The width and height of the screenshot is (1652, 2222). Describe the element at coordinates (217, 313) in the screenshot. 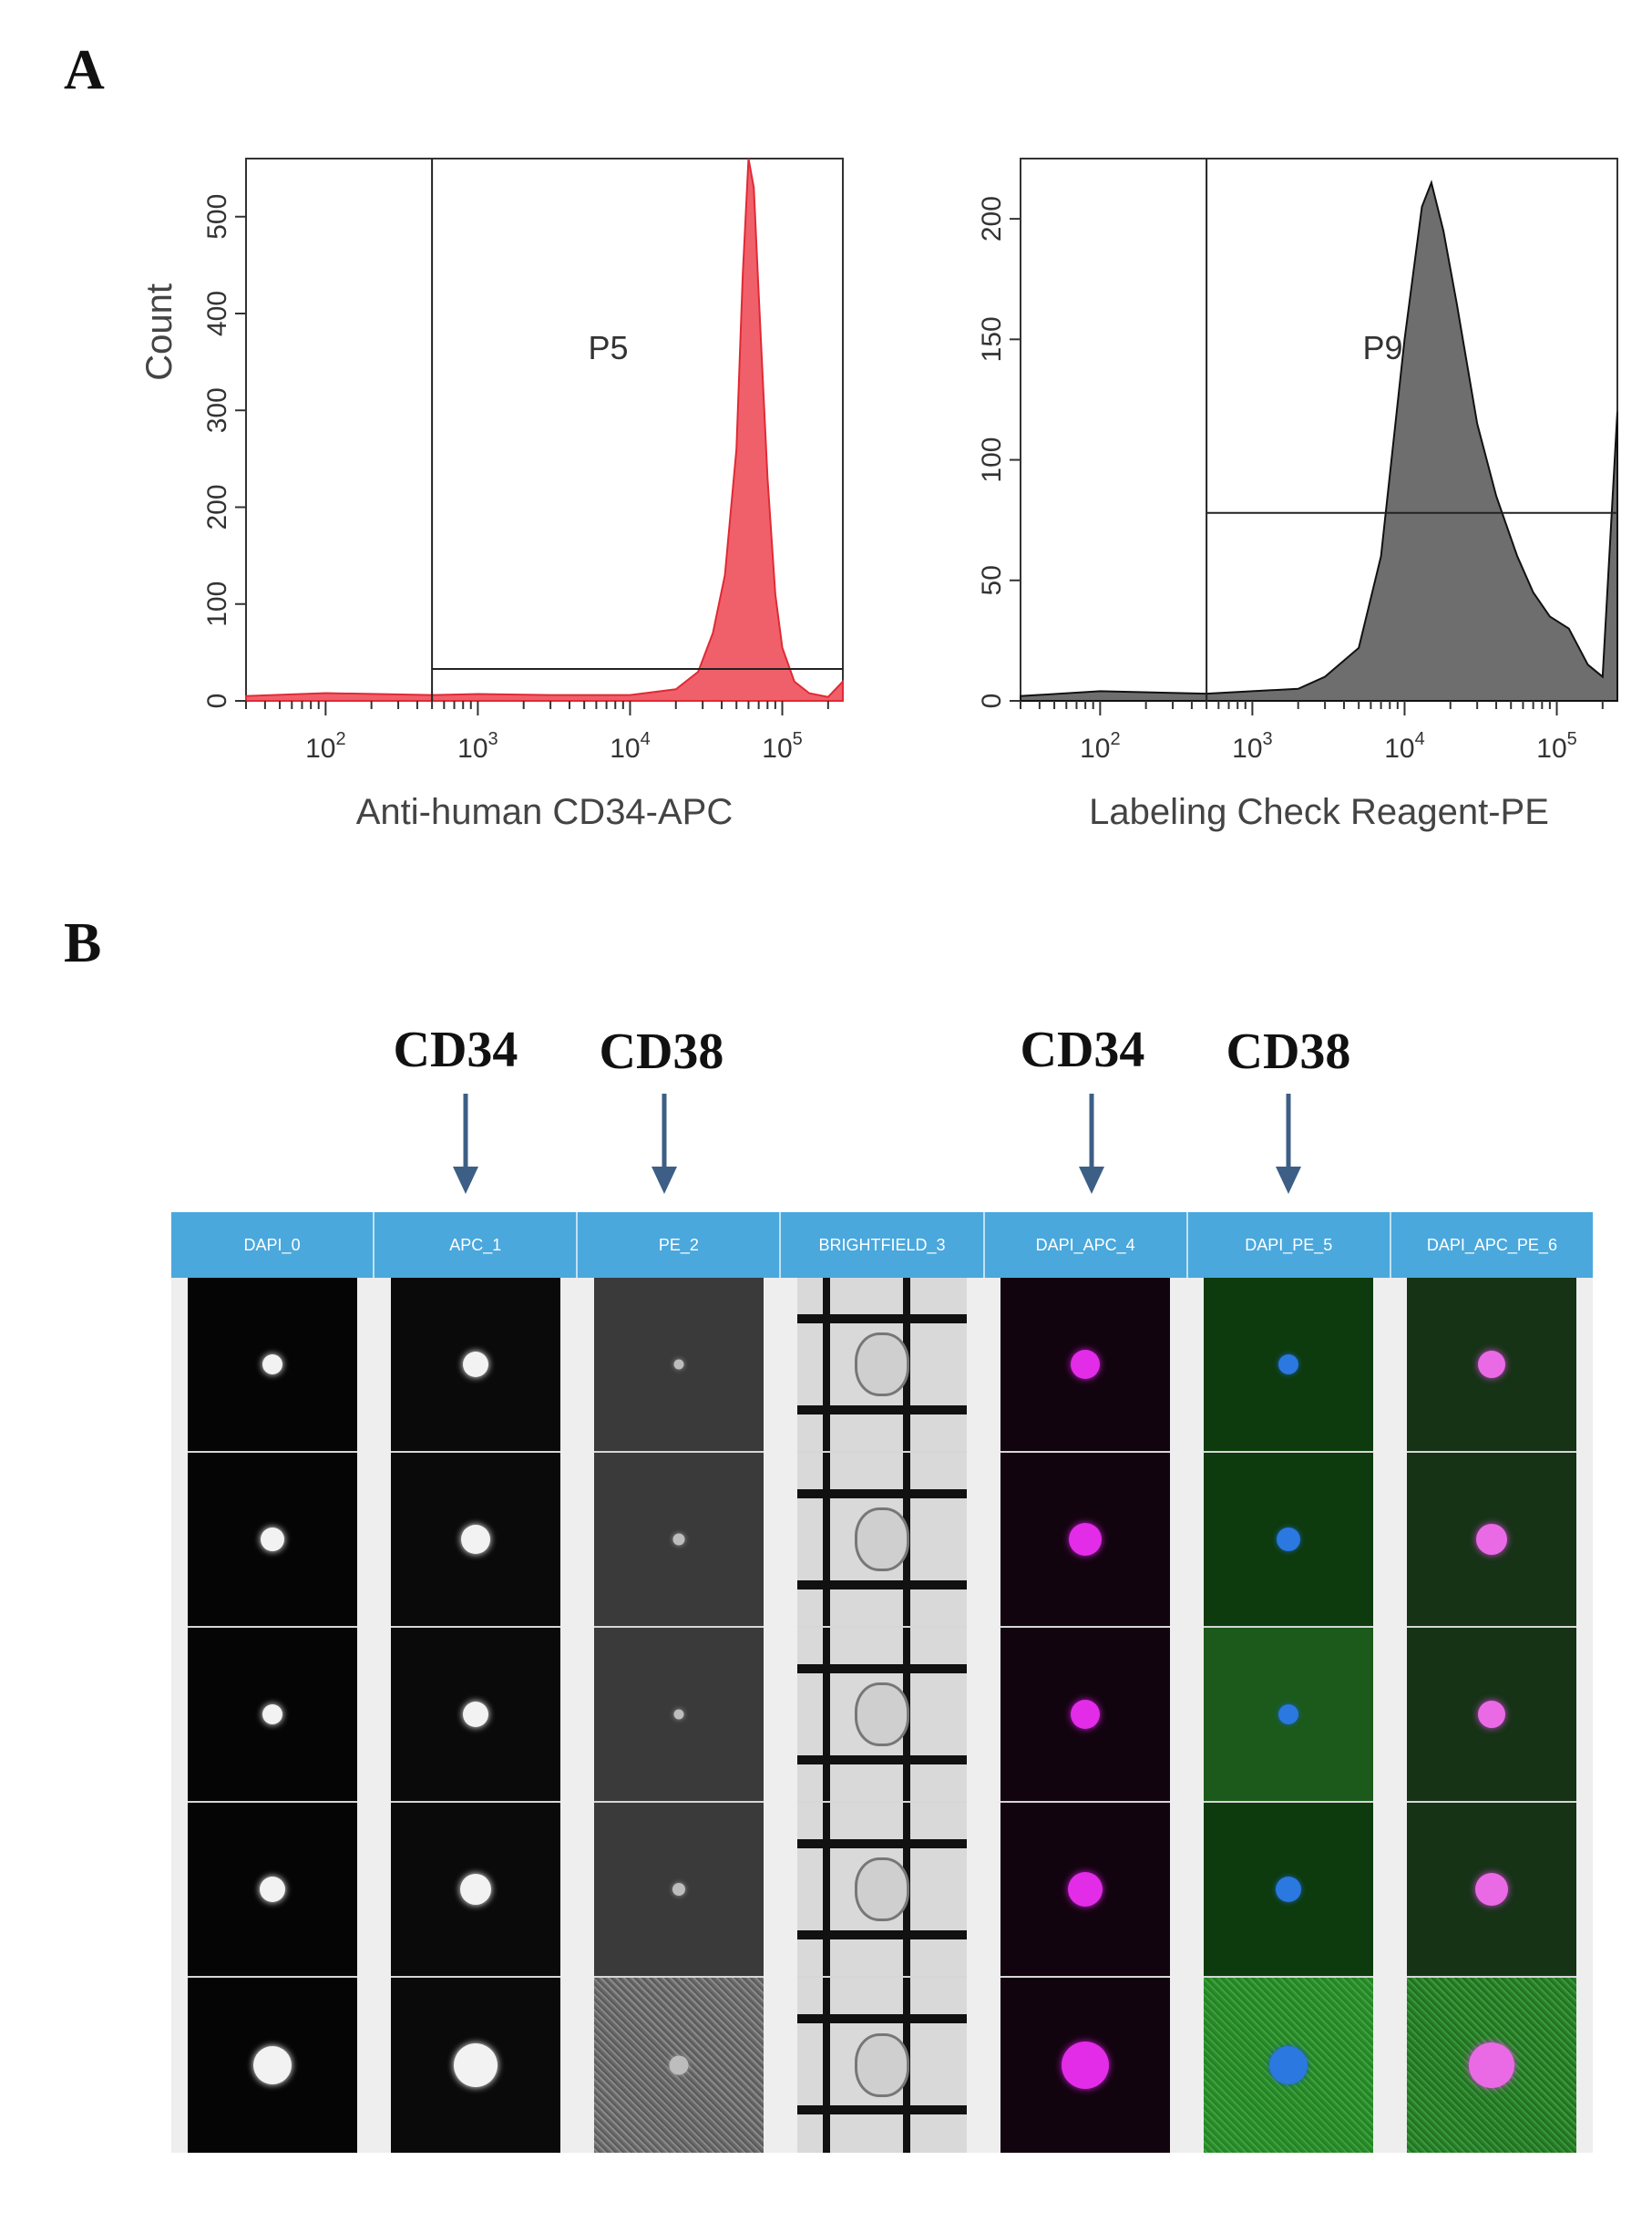

I see `y-tick-label: 400` at that location.